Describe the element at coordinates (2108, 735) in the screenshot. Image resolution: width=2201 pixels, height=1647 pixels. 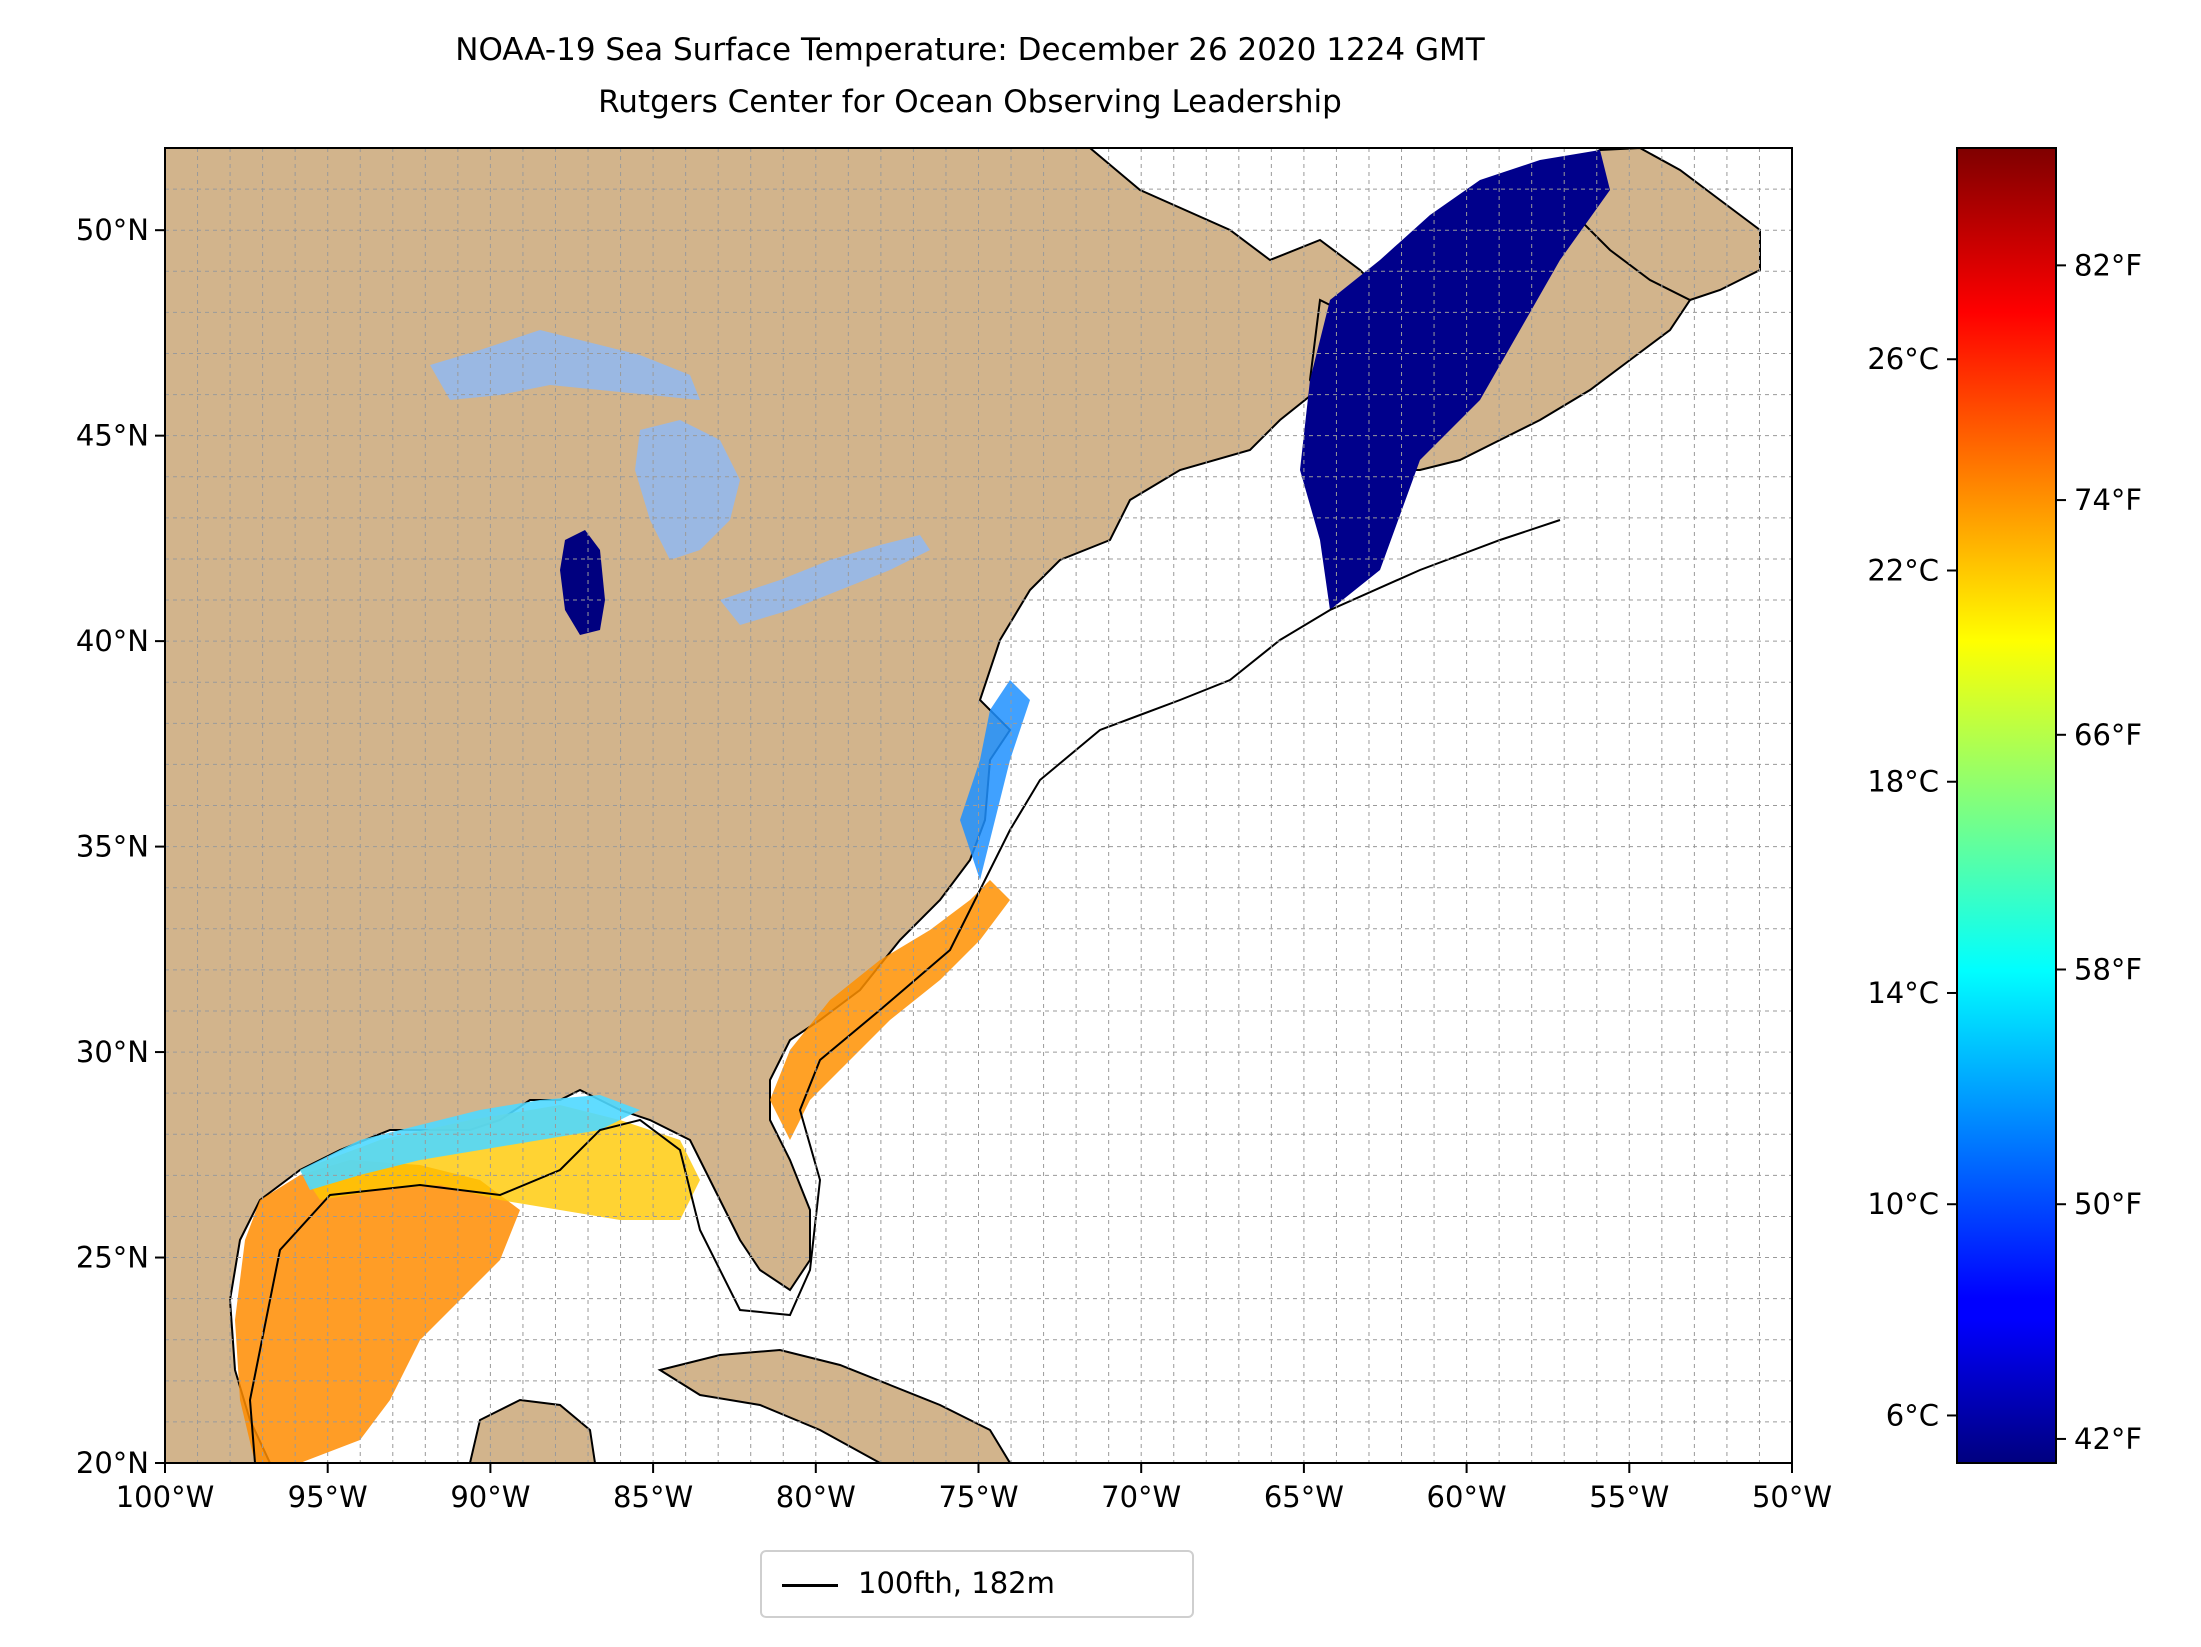
I see `fahrenheit-tick-label: 66°F` at that location.